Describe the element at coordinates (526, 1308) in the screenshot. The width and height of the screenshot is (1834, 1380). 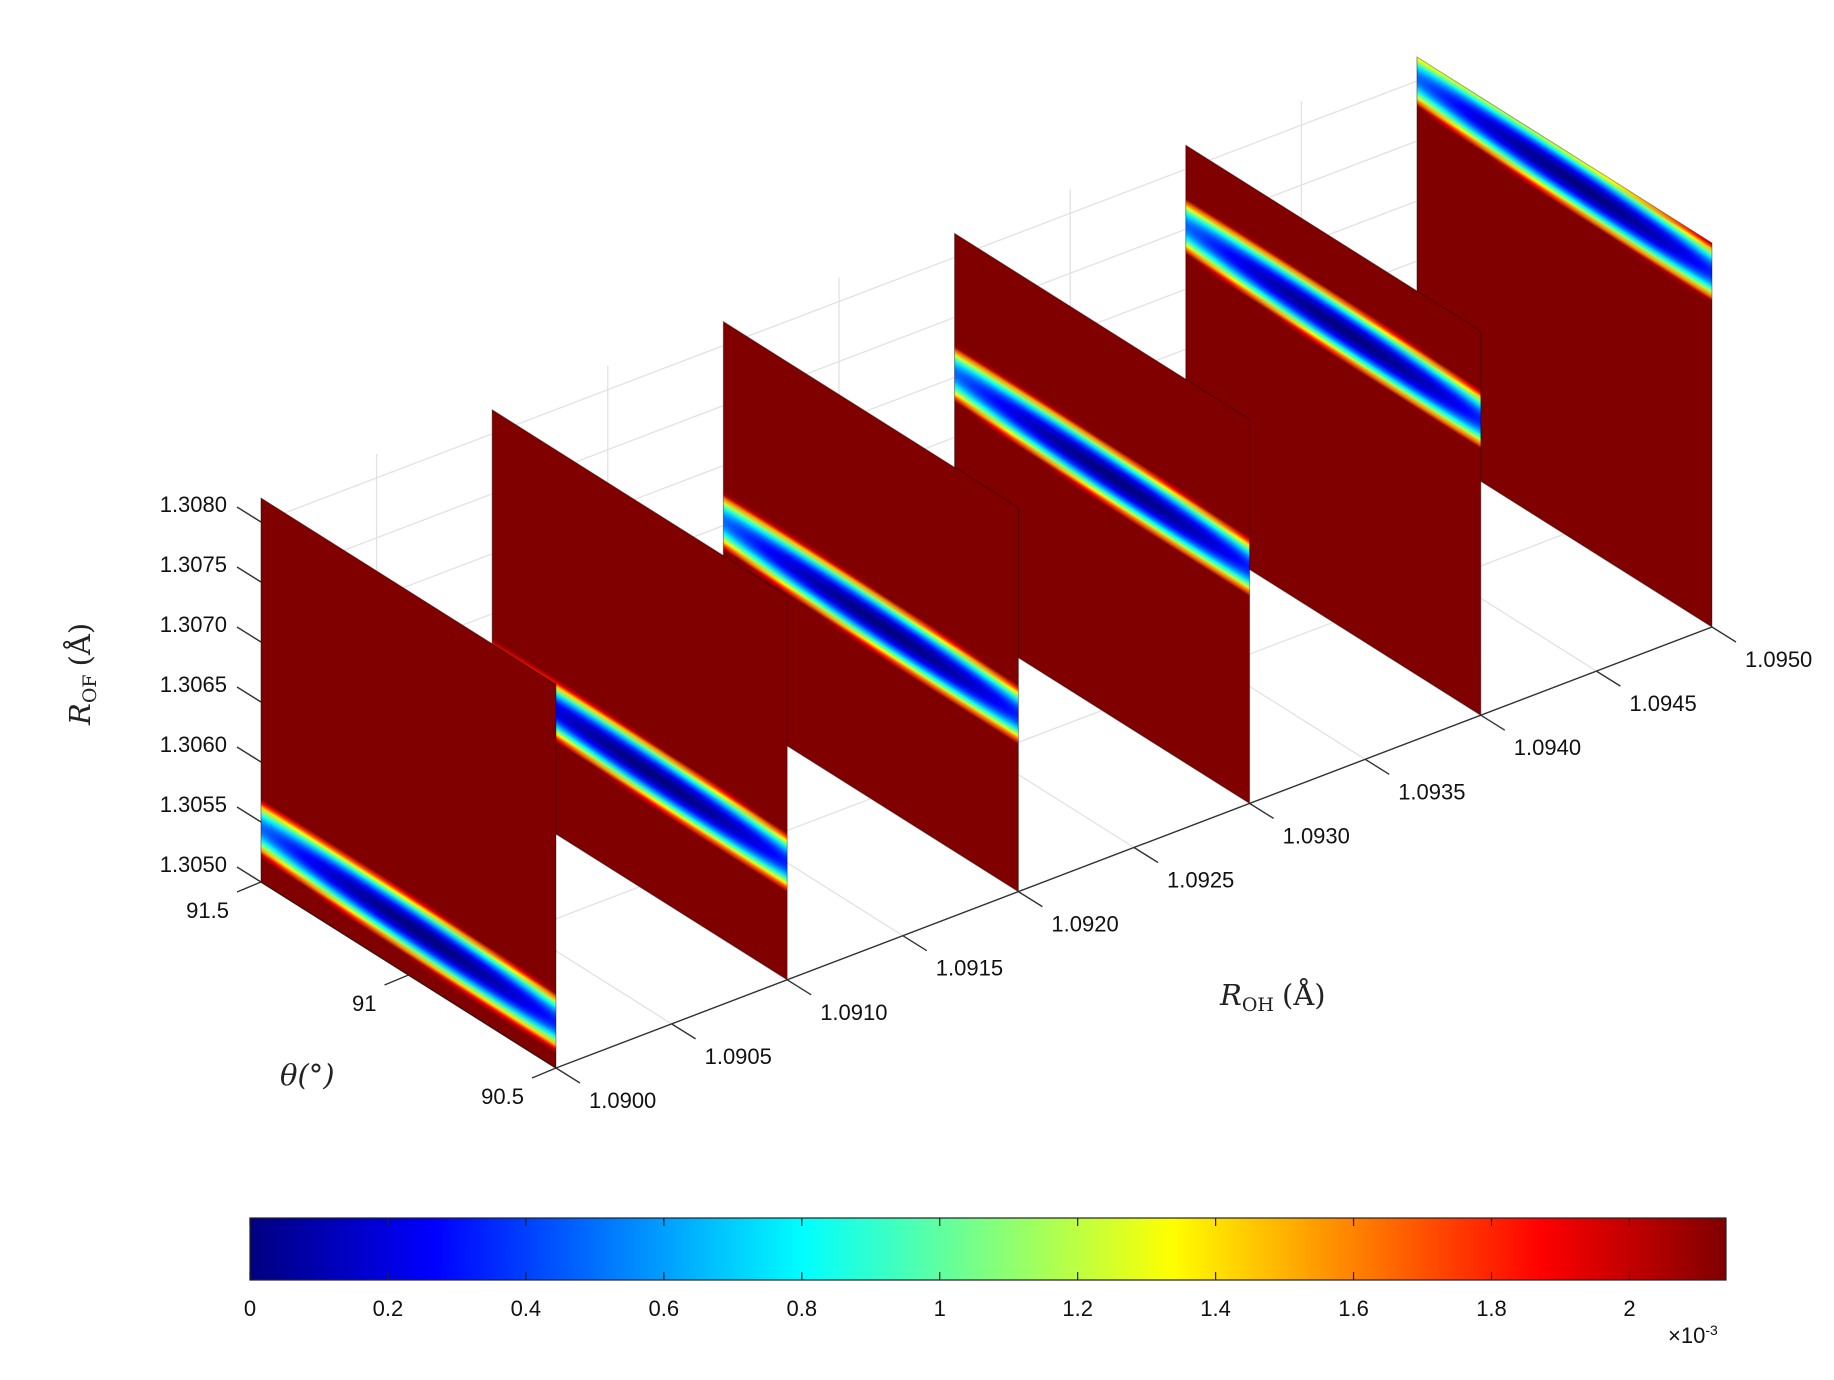
I see `colorbar-tick-label: 0.4` at that location.